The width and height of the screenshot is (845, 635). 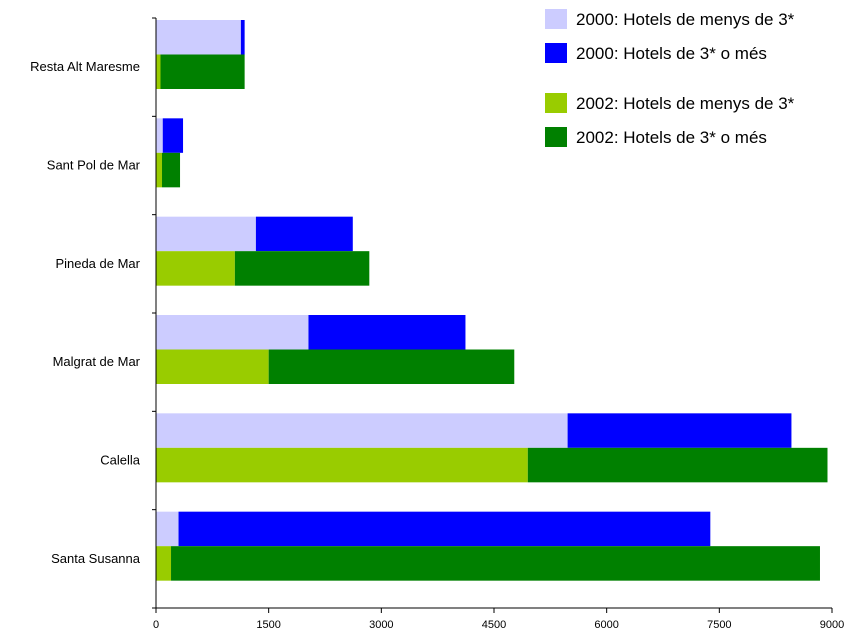 I want to click on x-tick-label-3000: 3000, so click(x=381, y=625).